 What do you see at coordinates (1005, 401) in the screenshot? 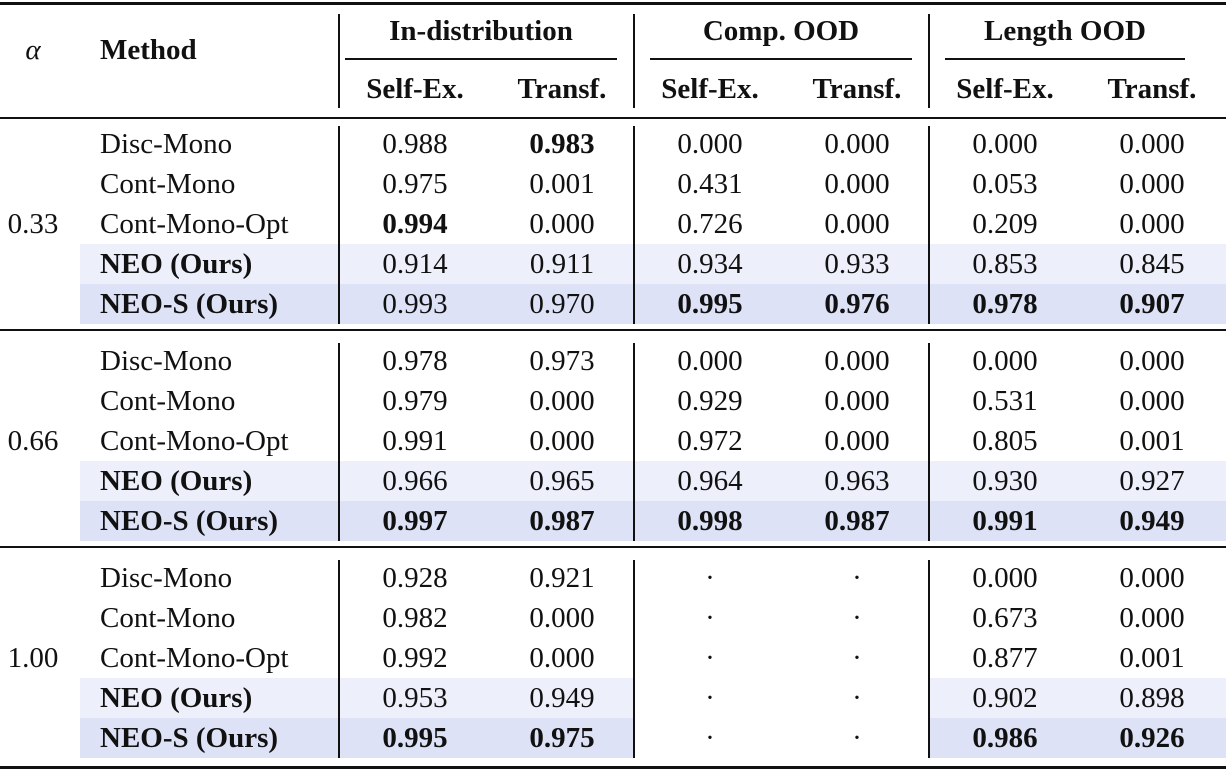
I see `value-cell: 0.531` at bounding box center [1005, 401].